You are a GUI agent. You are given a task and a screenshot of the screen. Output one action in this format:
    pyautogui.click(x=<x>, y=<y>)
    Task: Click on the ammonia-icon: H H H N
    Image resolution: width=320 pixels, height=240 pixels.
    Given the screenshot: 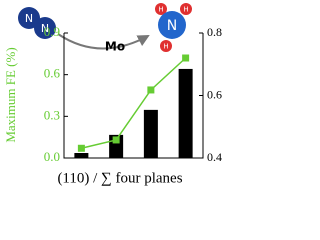 What is the action you would take?
    pyautogui.click(x=173, y=27)
    